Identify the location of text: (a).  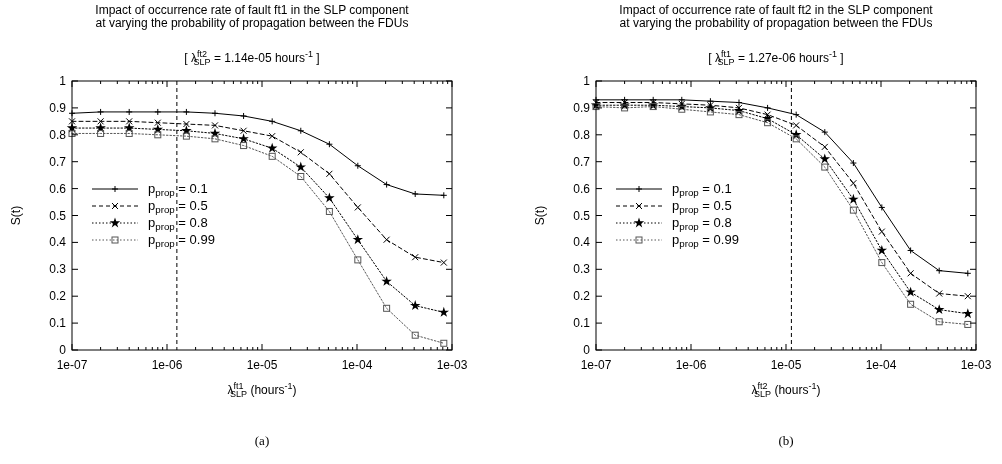
(262, 440).